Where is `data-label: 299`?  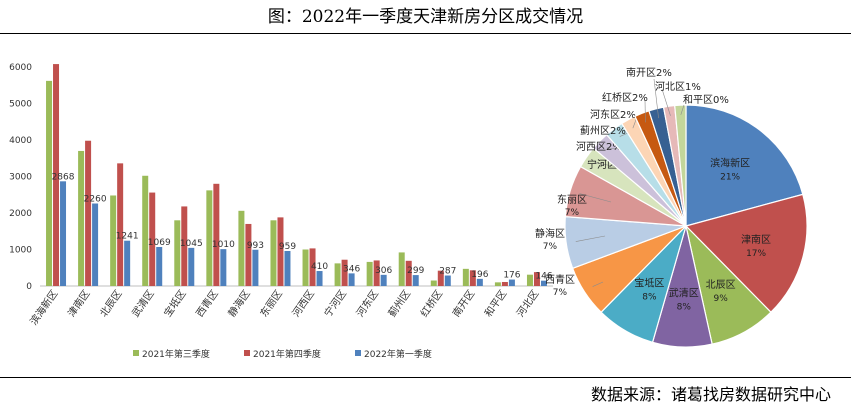
data-label: 299 is located at coordinates (415, 271).